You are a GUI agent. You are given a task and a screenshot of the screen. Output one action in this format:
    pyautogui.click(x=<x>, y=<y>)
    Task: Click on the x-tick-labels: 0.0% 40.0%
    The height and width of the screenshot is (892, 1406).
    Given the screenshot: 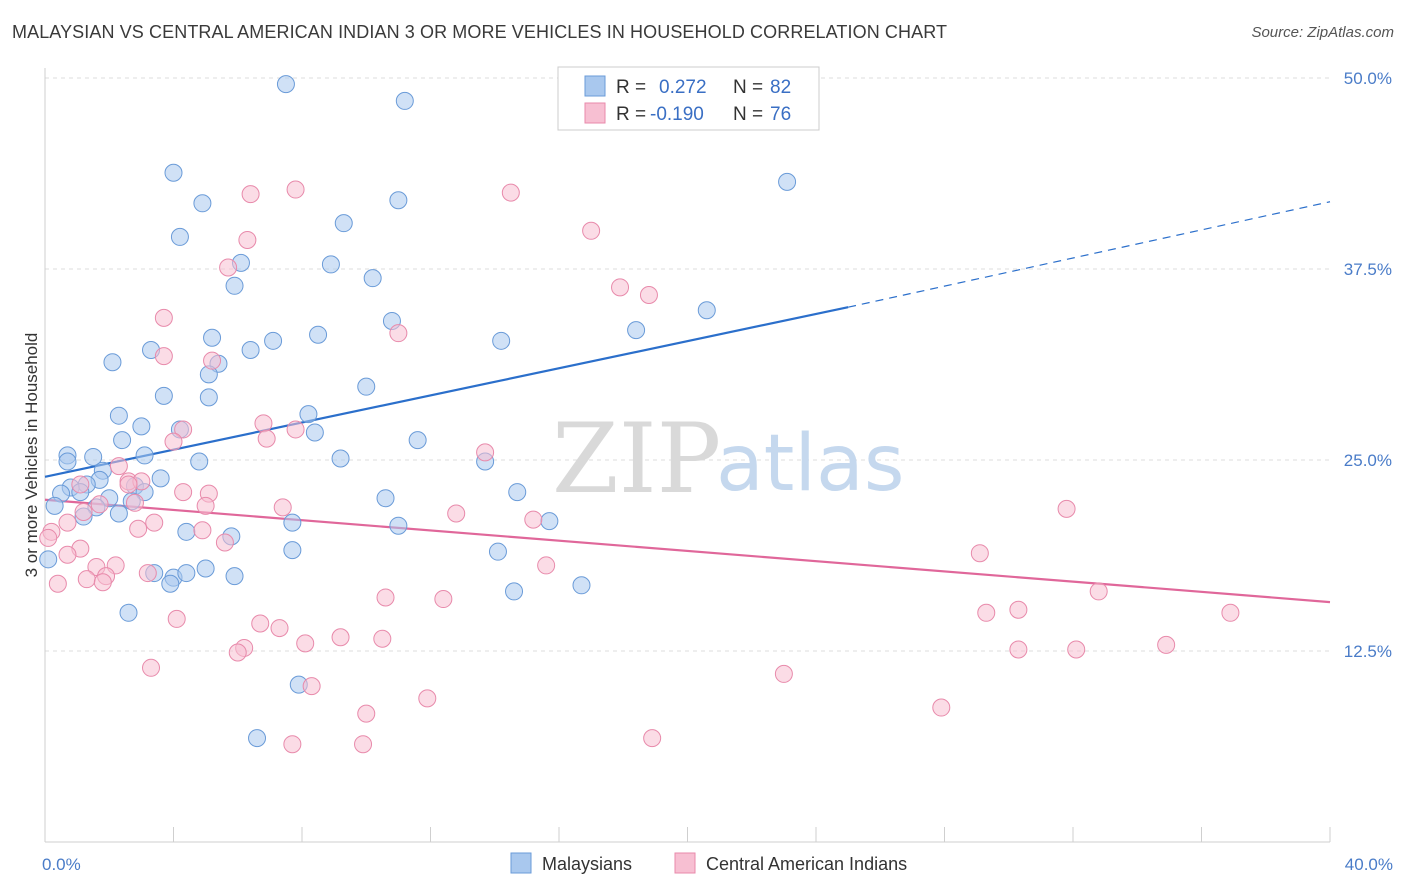 What is the action you would take?
    pyautogui.click(x=717, y=864)
    